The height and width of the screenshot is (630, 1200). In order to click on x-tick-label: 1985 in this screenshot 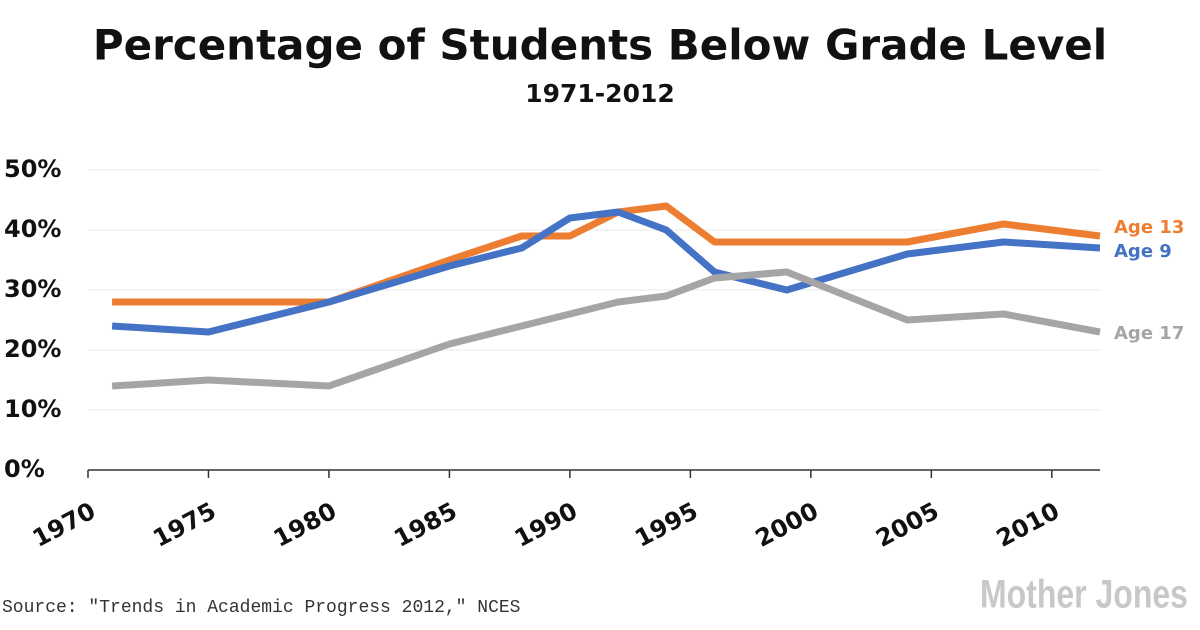, I will do `click(425, 525)`.